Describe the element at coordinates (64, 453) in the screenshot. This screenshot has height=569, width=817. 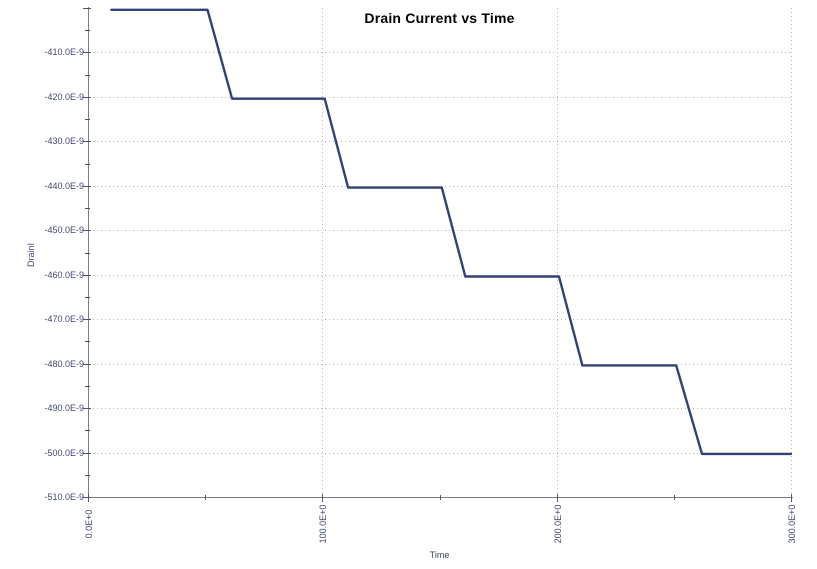
I see `y-tick-label: -500.0E-9` at that location.